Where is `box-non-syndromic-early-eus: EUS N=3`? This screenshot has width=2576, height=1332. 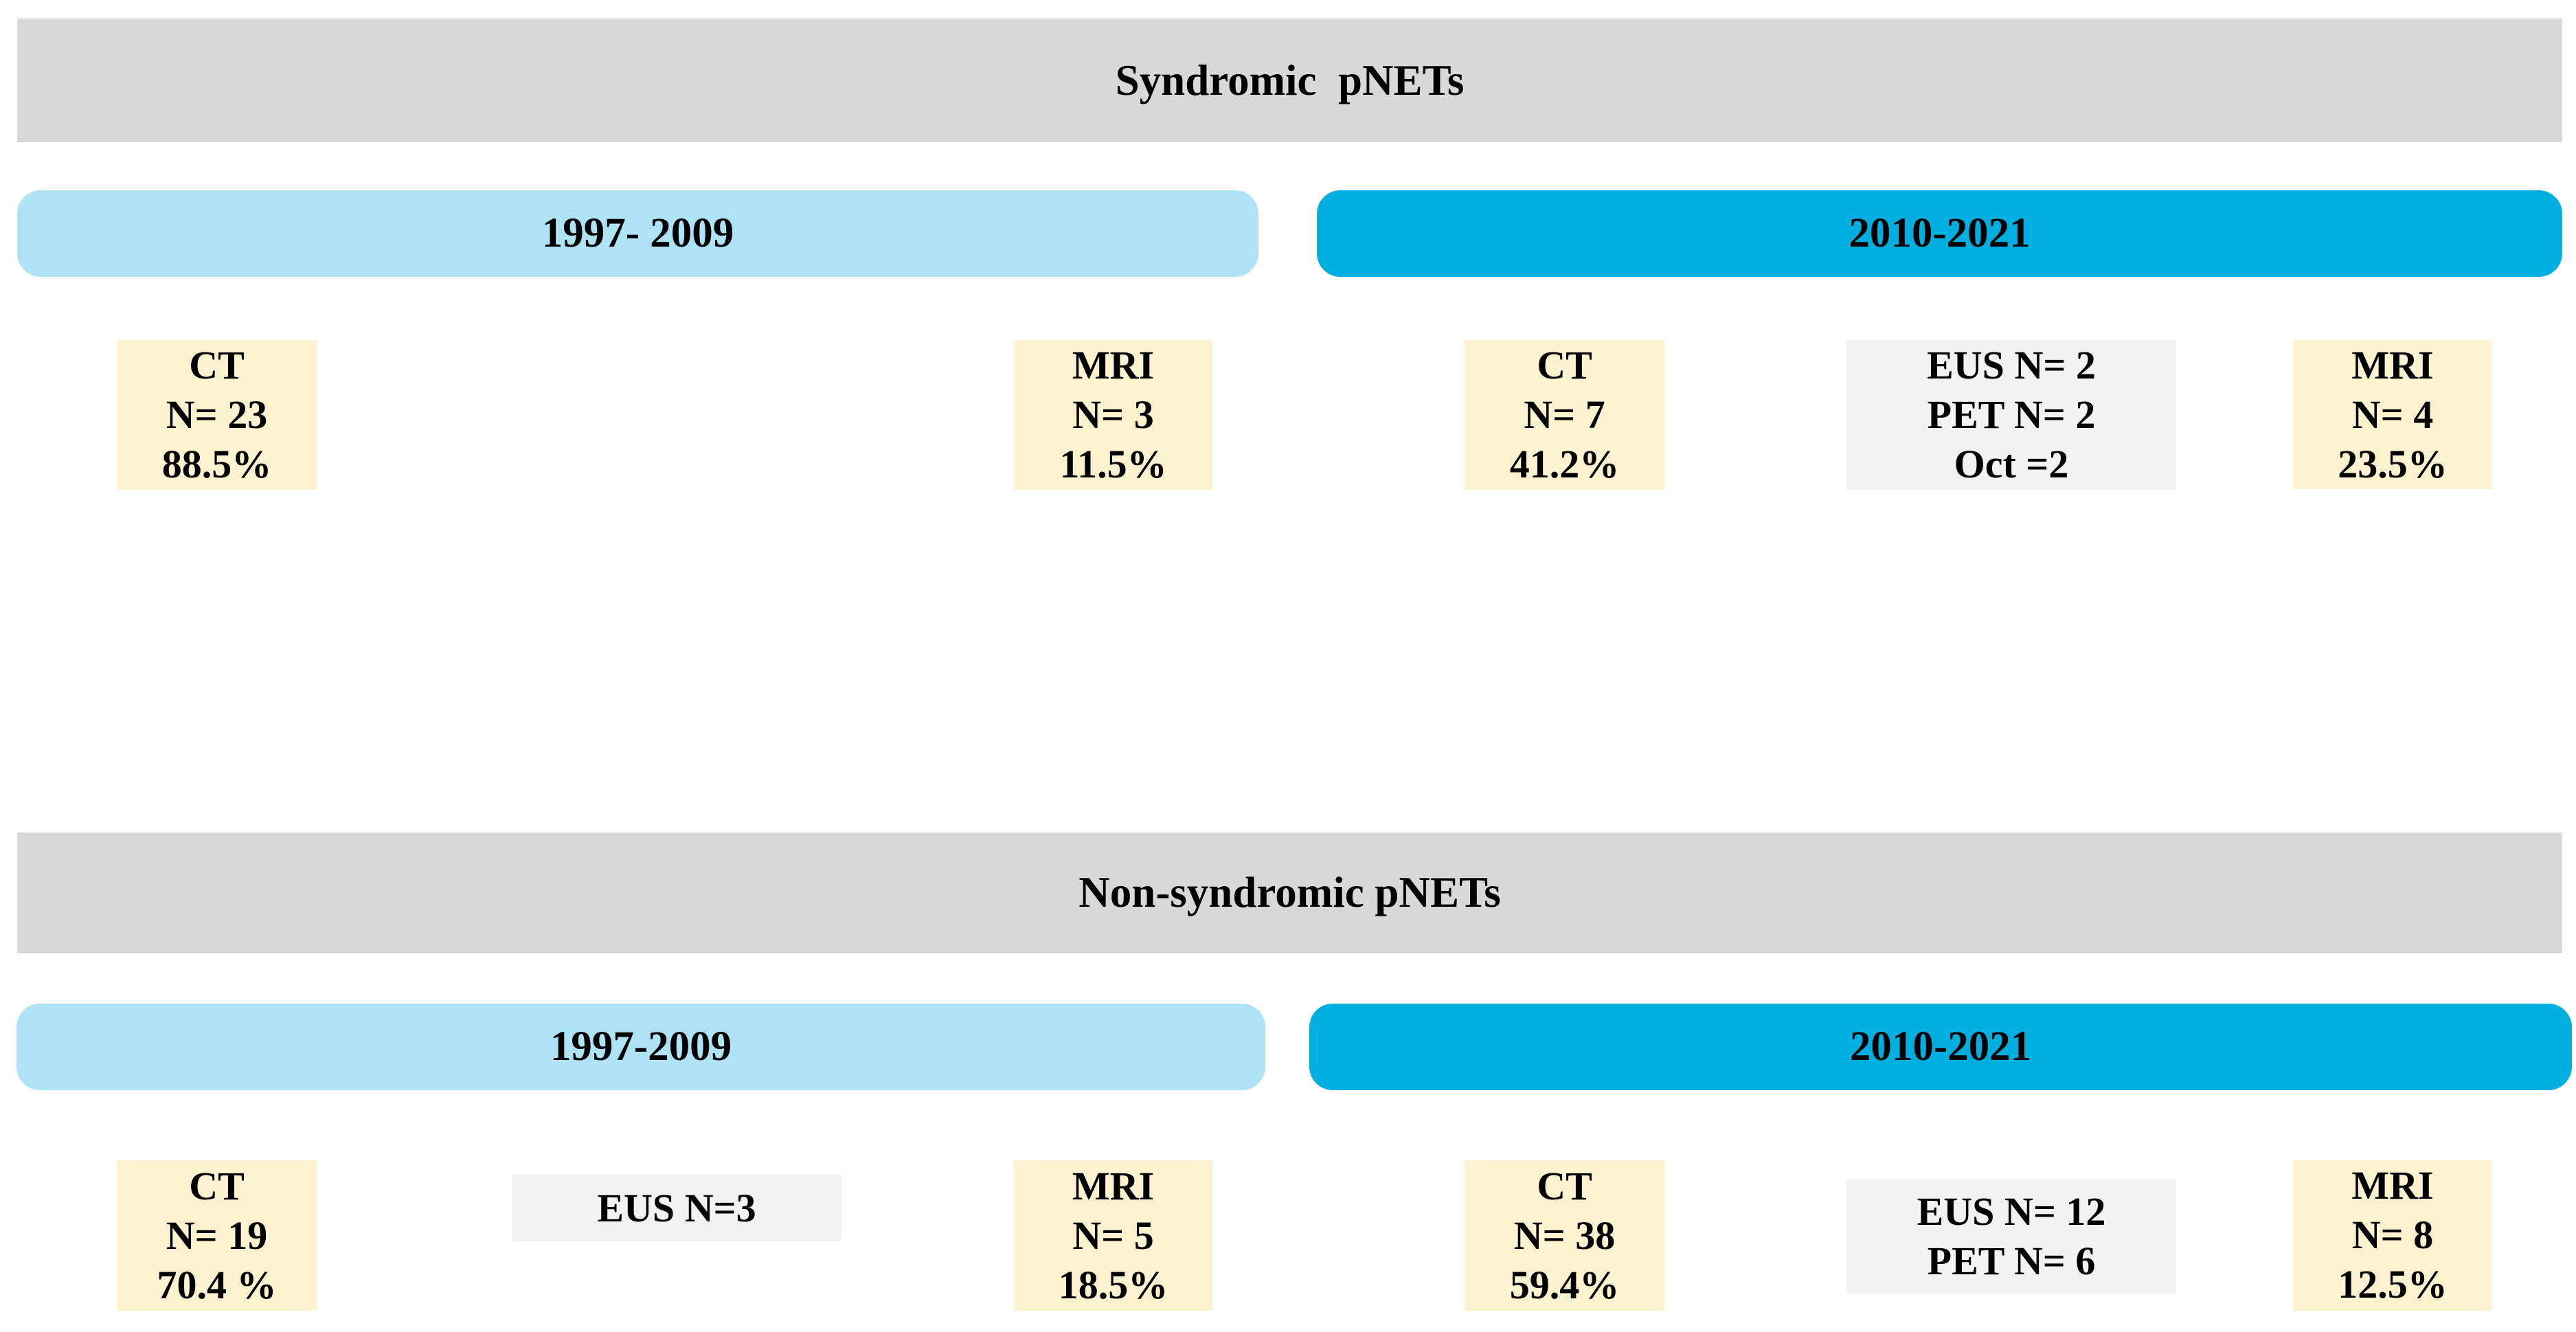 box-non-syndromic-early-eus: EUS N=3 is located at coordinates (676, 1208).